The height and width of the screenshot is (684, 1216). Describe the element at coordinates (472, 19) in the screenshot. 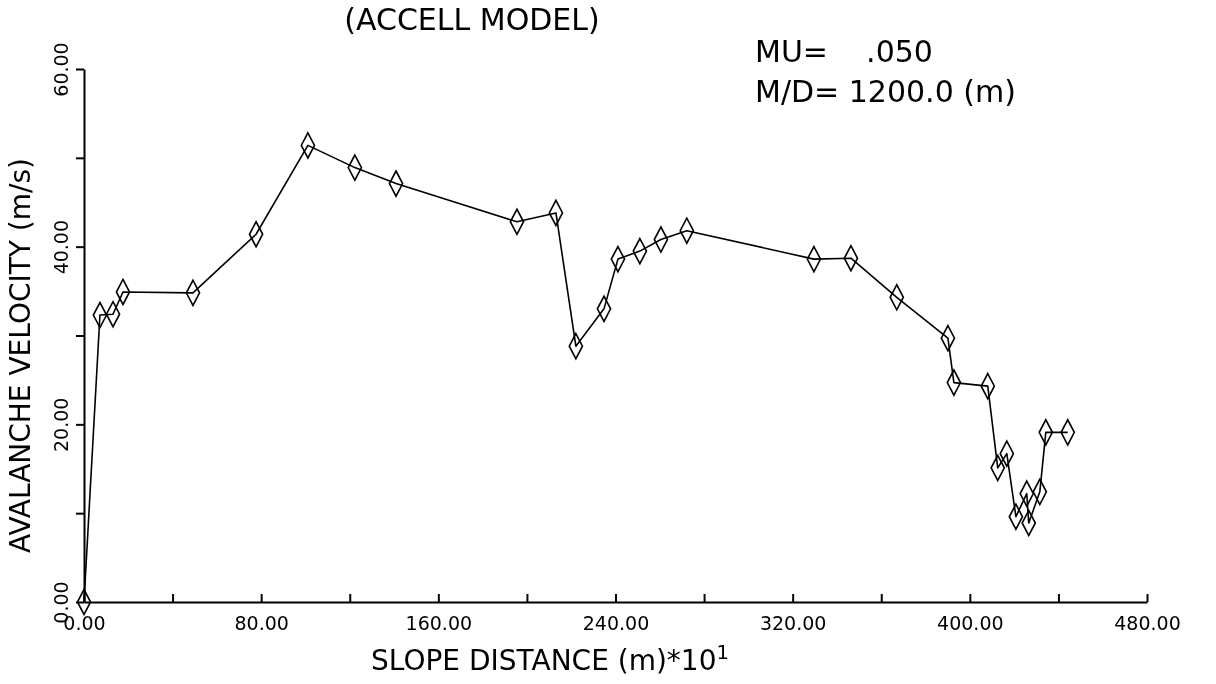

I see `chart-title: (ACCELL MODEL)` at that location.